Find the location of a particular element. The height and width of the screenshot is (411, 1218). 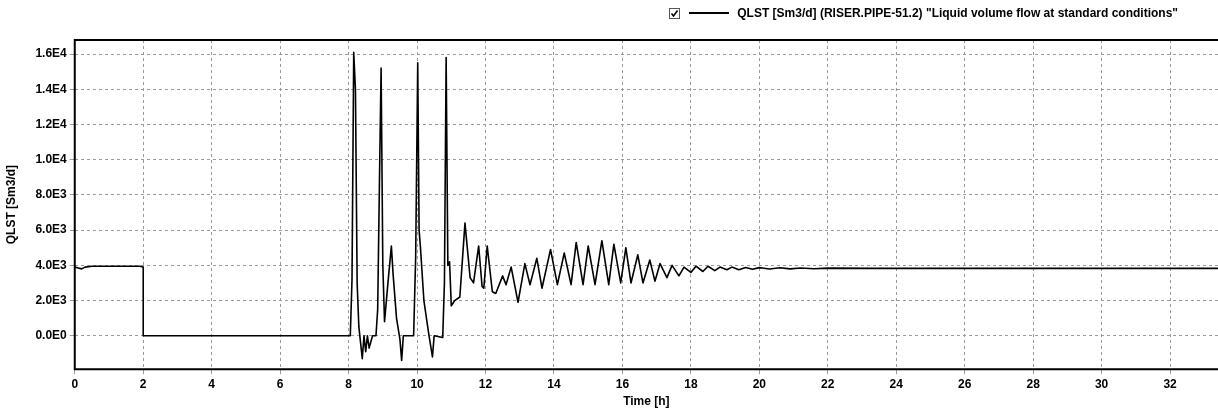

y-tick-label: 1.0E4 is located at coordinates (51, 159).